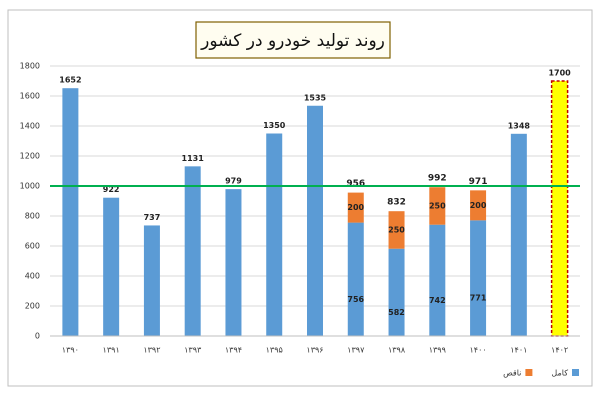  What do you see at coordinates (396, 312) in the screenshot?
I see `data-label: 582` at bounding box center [396, 312].